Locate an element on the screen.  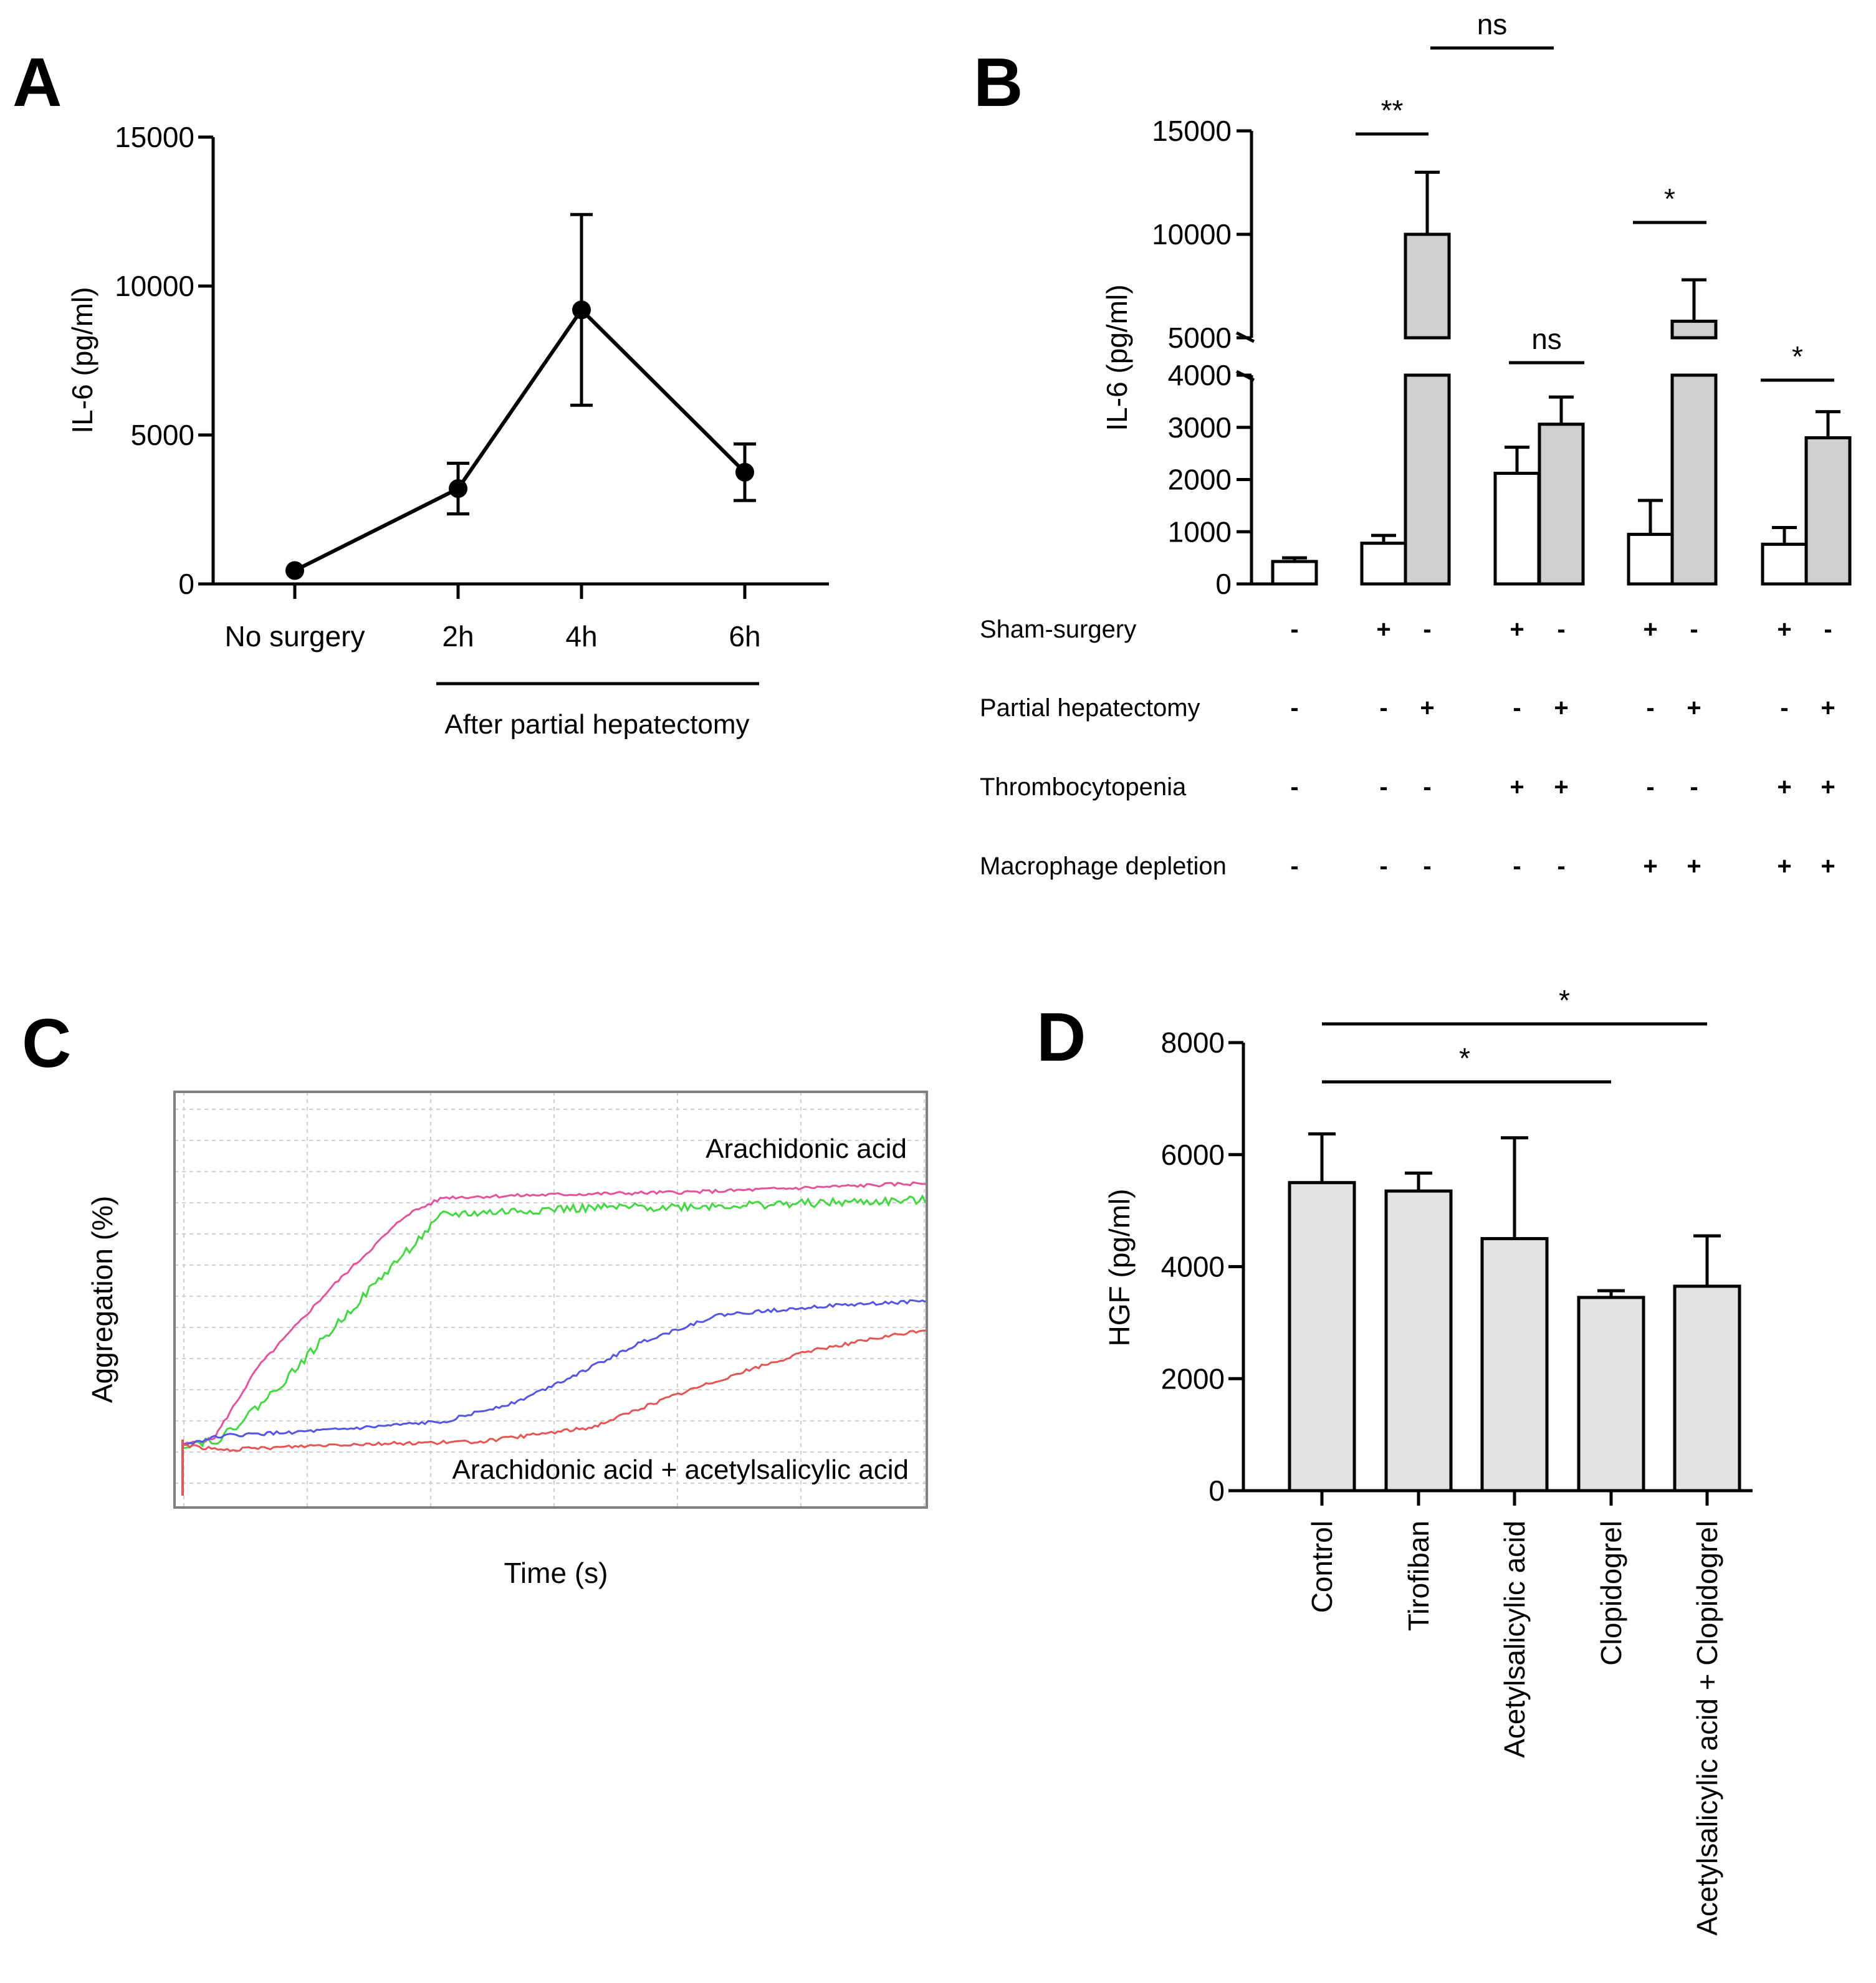
condition-label: Macrophage depletion is located at coordinates (1103, 866).